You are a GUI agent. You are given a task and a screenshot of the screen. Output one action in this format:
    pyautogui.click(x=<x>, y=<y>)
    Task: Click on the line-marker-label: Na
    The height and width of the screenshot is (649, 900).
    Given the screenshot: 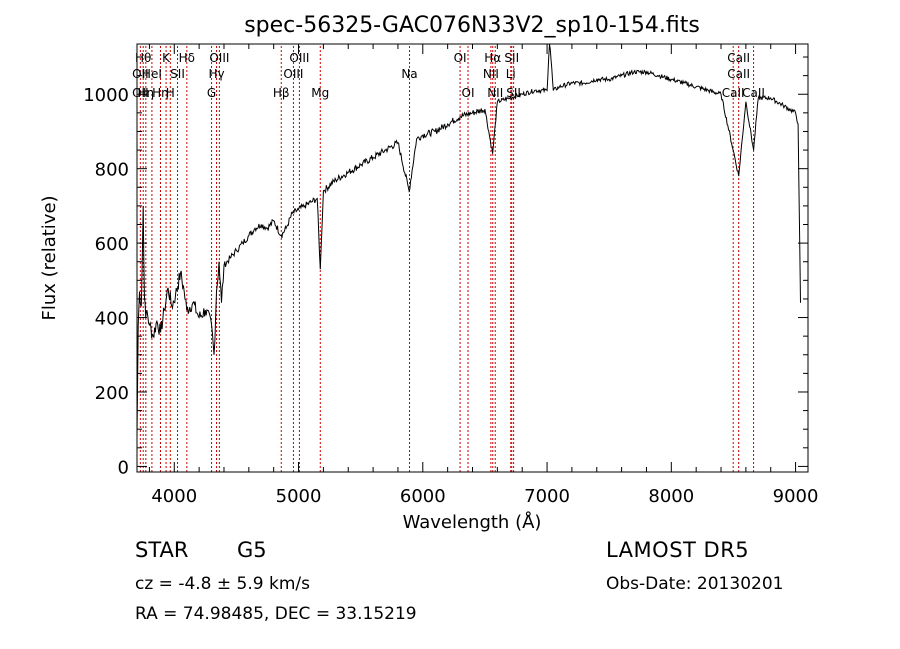 What is the action you would take?
    pyautogui.click(x=409, y=74)
    